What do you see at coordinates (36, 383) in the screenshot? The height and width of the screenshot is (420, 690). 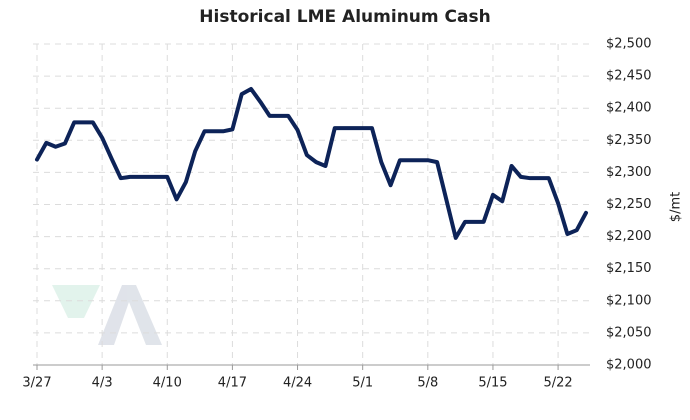 I see `x-tick-label: 3/27` at bounding box center [36, 383].